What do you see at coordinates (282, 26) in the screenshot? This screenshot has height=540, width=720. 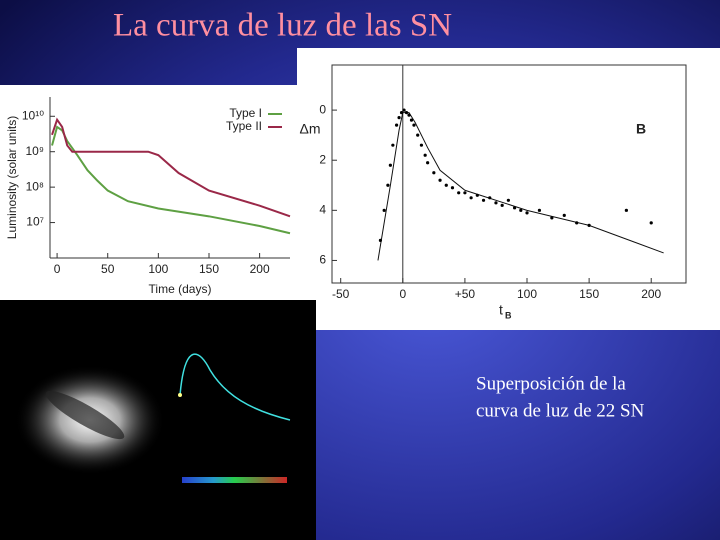 I see `slide-title: La curva de luz de las SN` at bounding box center [282, 26].